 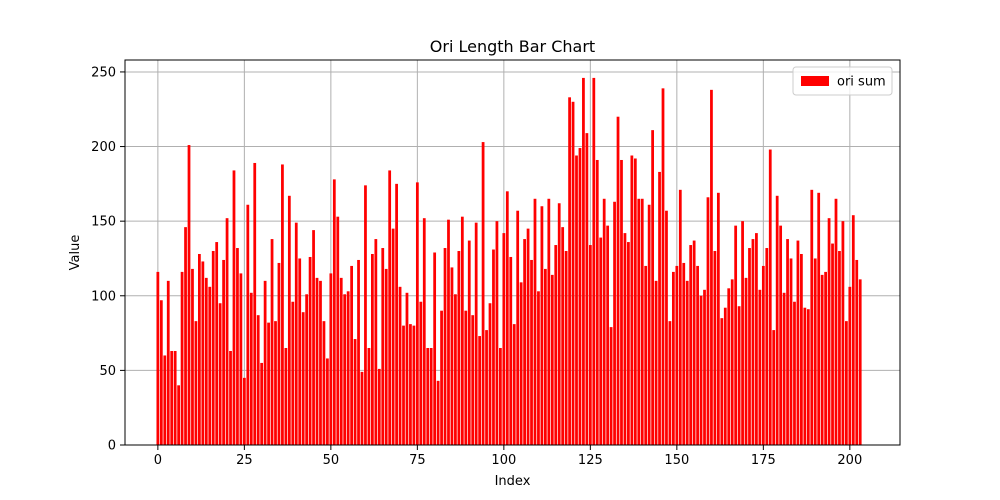 I want to click on x-tick-label: 200, so click(x=849, y=460).